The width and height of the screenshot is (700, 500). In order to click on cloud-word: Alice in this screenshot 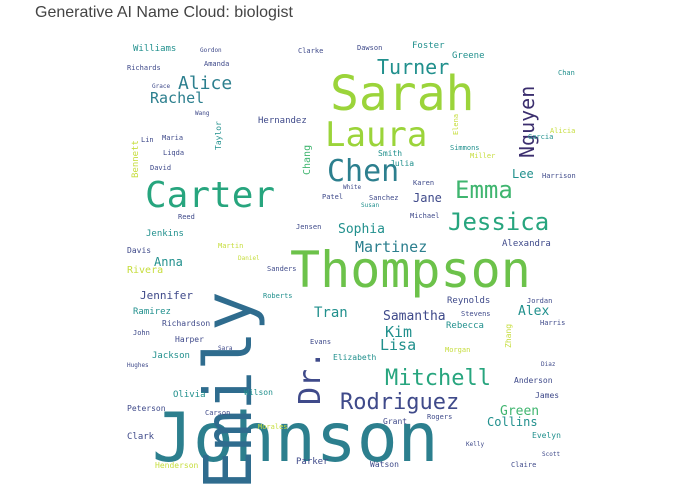, I will do `click(205, 83)`.